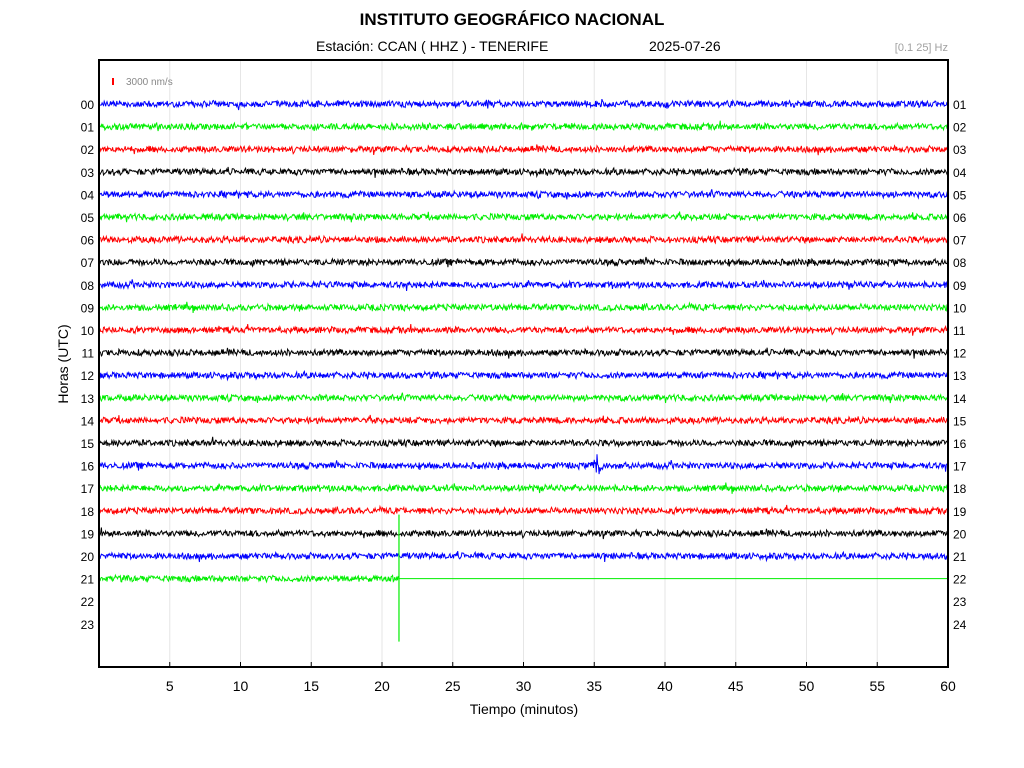 The width and height of the screenshot is (1024, 768). I want to click on x-axis-title: Tiempo (minutos), so click(524, 709).